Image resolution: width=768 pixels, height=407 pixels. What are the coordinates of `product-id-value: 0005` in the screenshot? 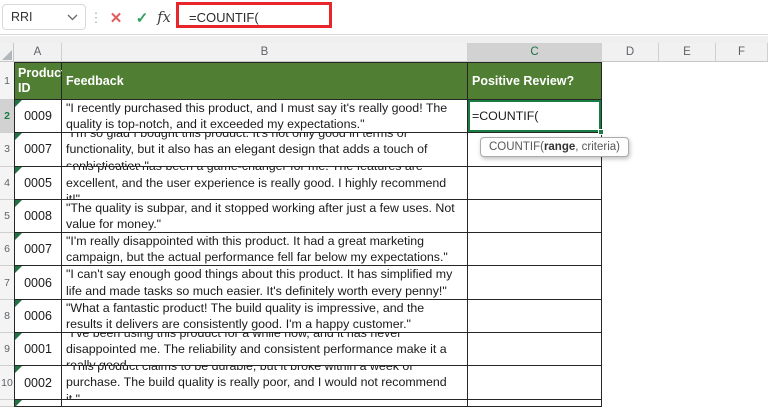 It's located at (38, 182).